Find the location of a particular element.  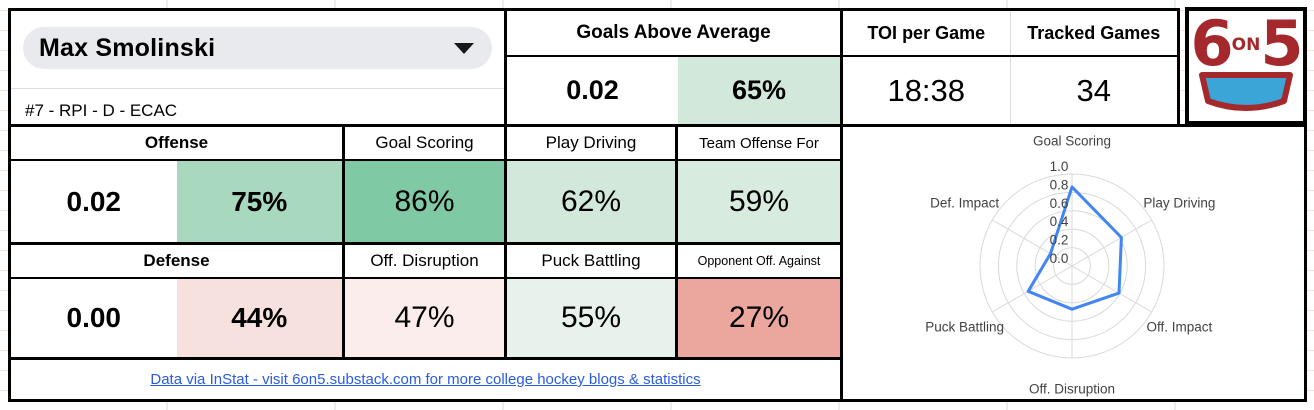

player-card: Max Smolinski #7 - RPI - D - ECAC is located at coordinates (257, 67).